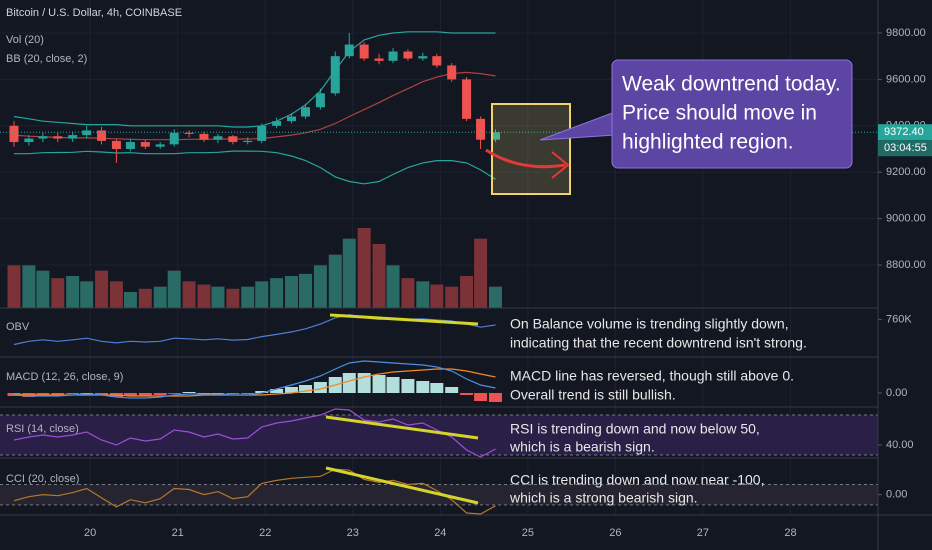  What do you see at coordinates (906, 265) in the screenshot?
I see `y-tick-label: 8800.00` at bounding box center [906, 265].